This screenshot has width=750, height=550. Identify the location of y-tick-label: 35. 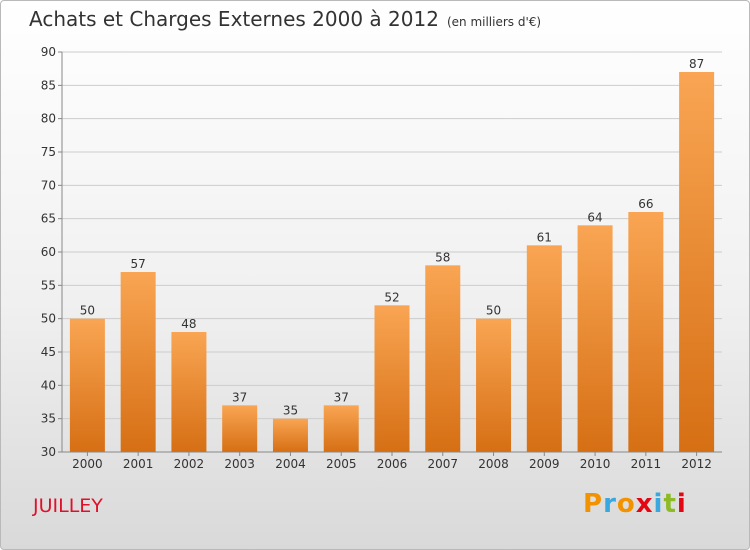
(48, 419).